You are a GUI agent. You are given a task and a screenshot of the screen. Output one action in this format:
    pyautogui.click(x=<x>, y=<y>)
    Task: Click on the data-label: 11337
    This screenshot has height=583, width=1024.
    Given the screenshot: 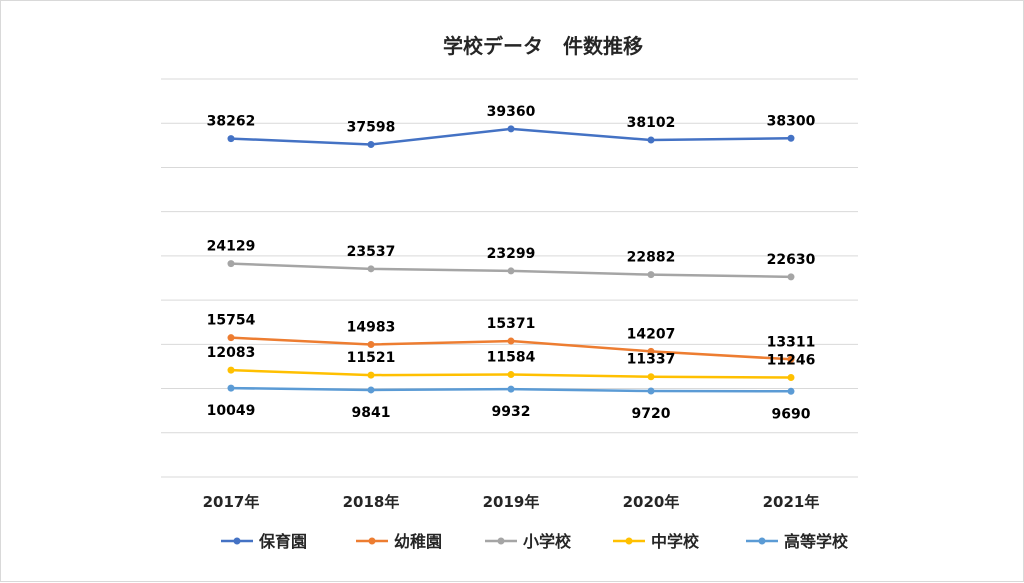 What is the action you would take?
    pyautogui.click(x=651, y=360)
    